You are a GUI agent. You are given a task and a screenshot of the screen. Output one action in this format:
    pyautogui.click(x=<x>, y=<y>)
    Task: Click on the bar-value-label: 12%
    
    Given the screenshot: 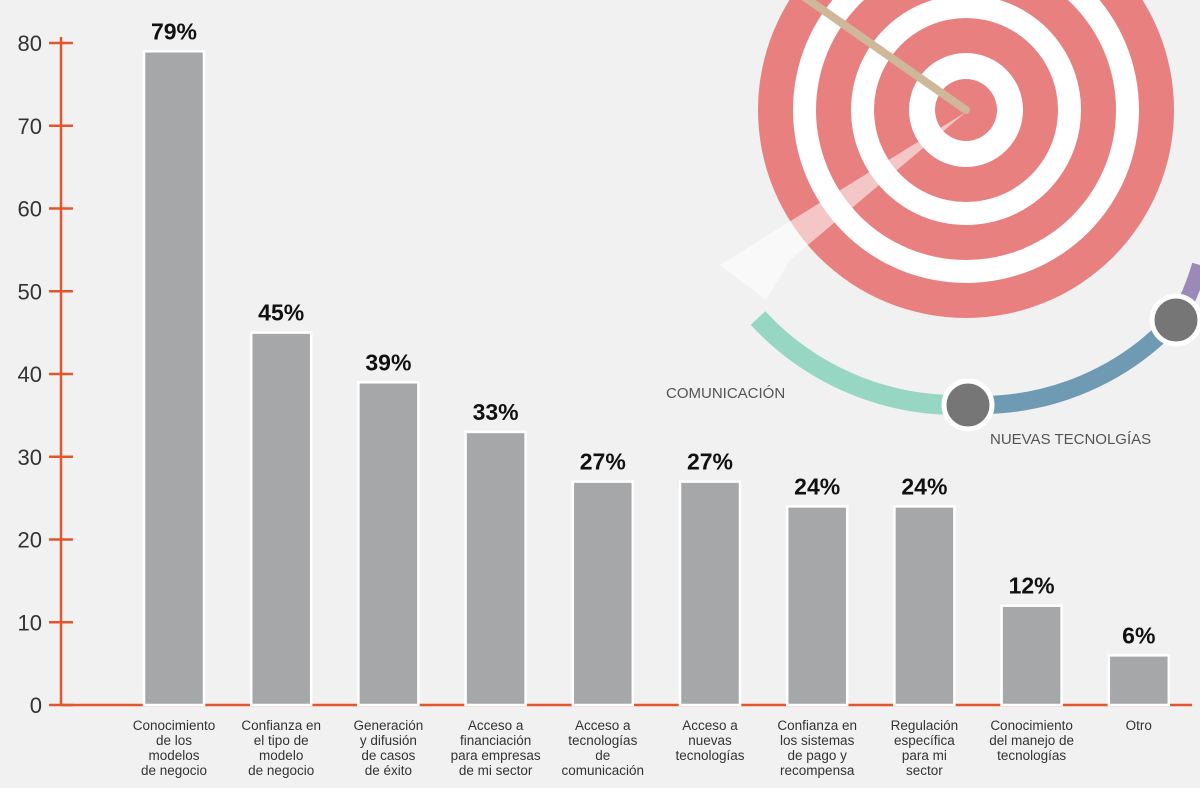 What is the action you would take?
    pyautogui.click(x=1032, y=586)
    